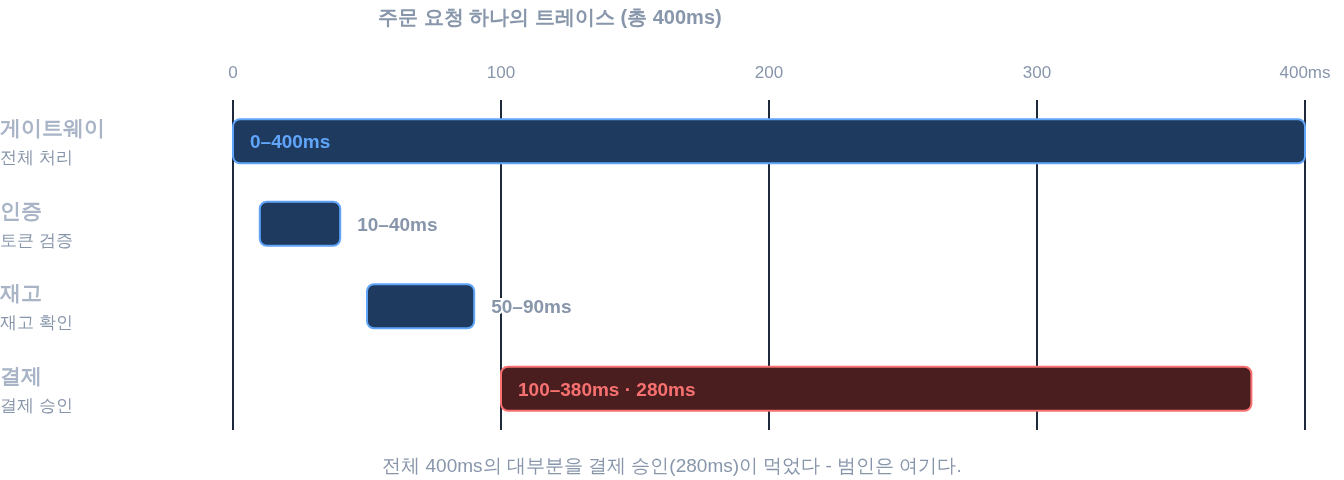 Image resolution: width=1344 pixels, height=480 pixels. What do you see at coordinates (36, 307) in the screenshot?
I see `y-tick-label: 재고 재고 확인` at bounding box center [36, 307].